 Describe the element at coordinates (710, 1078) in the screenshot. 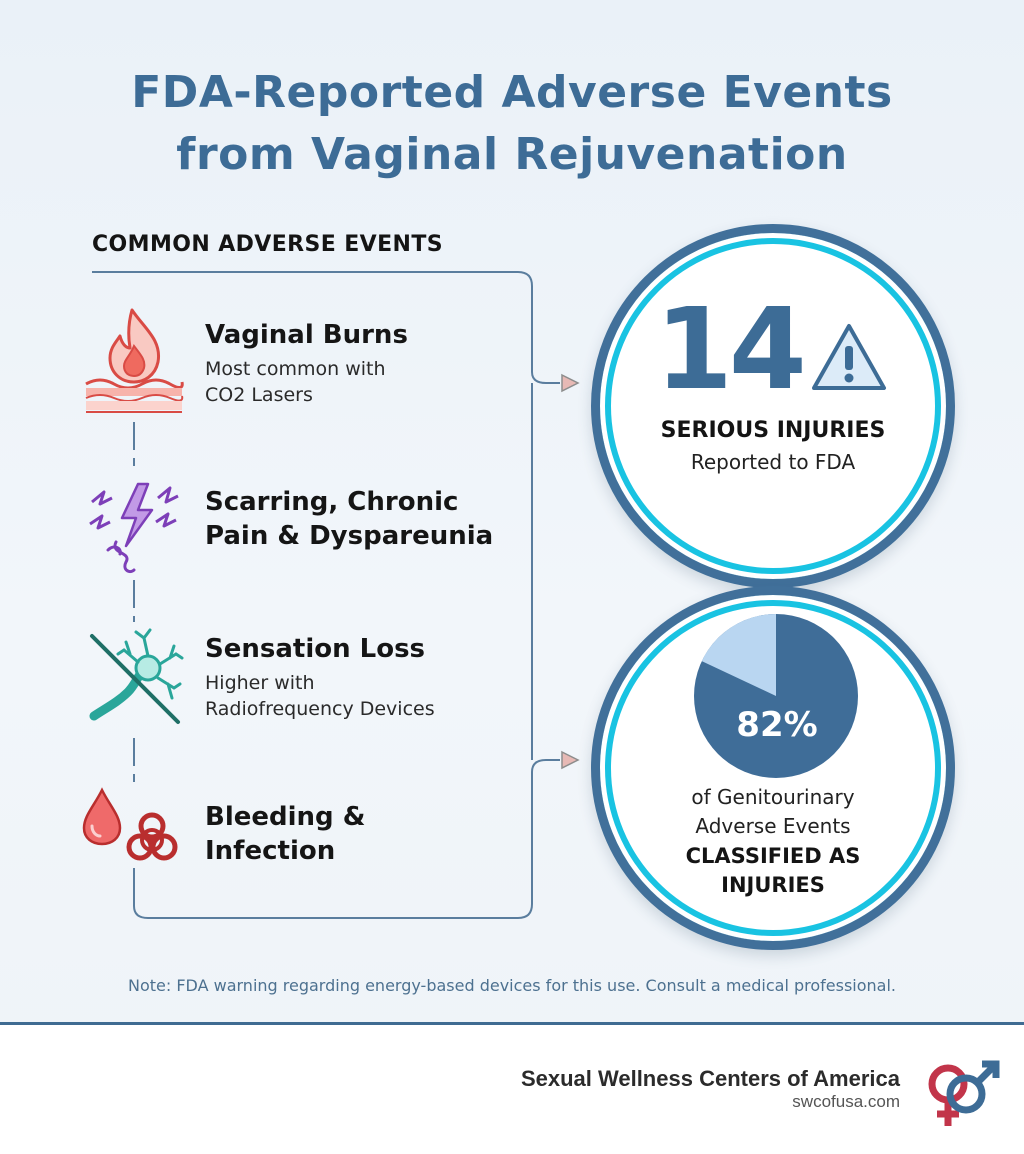

I see `brand-name: Sexual Wellness Centers of America` at that location.